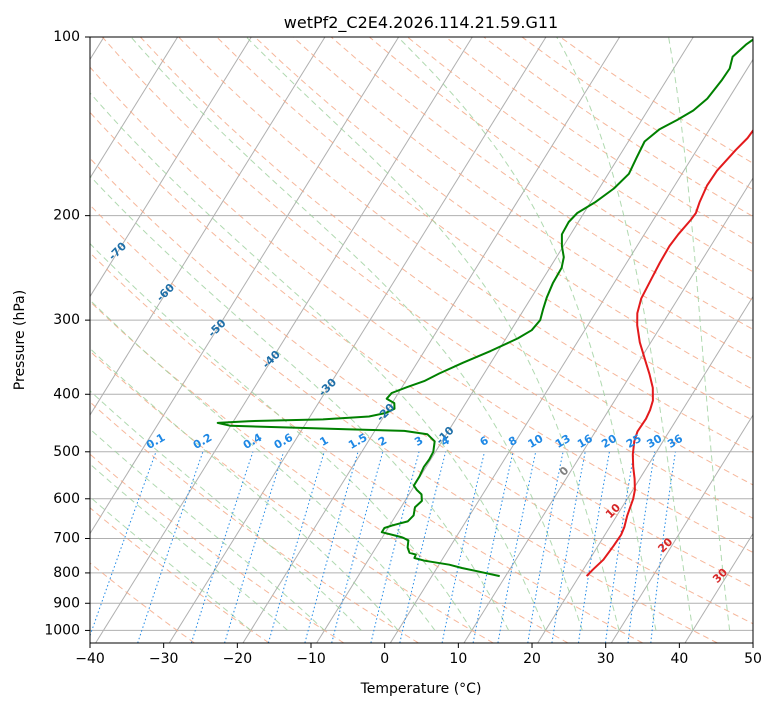  Describe the element at coordinates (66, 216) in the screenshot. I see `y-tick-label: 200` at that location.